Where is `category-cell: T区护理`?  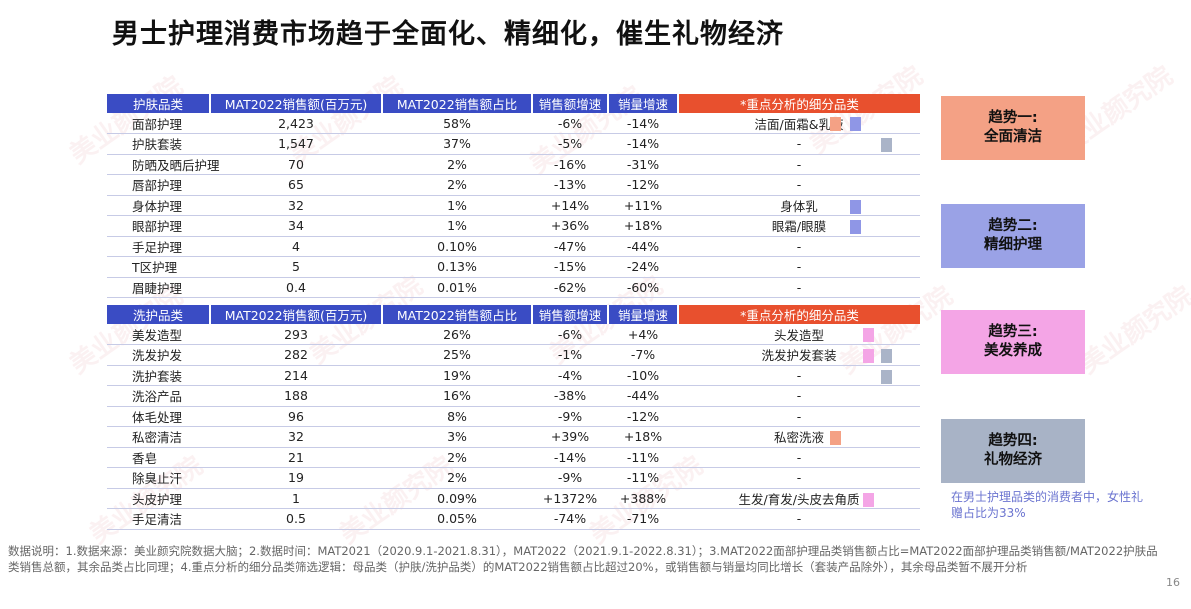
category-cell: T区护理 is located at coordinates (158, 267).